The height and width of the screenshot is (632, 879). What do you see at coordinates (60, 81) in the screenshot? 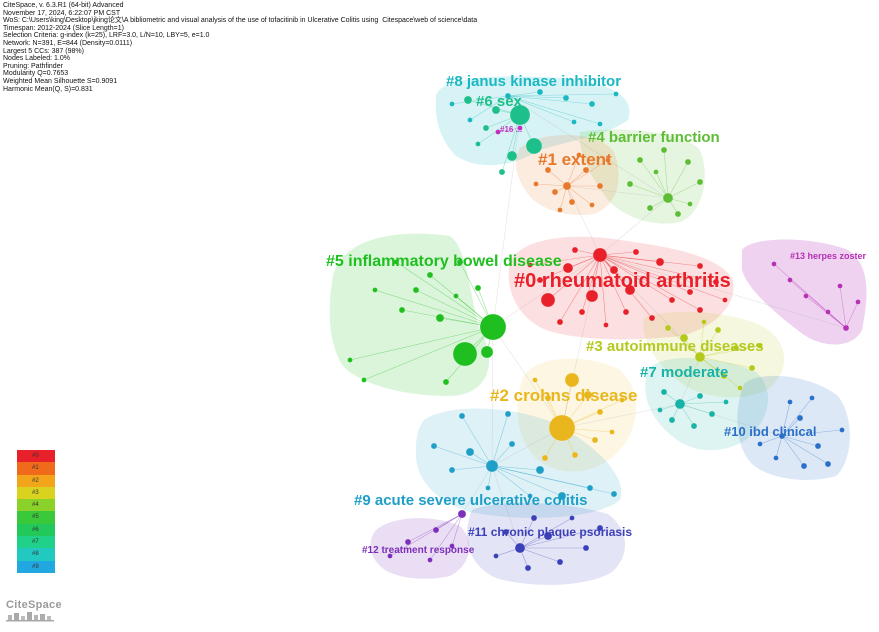
I see `header-line: Weighted Mean Silhouette S=0.9091` at bounding box center [60, 81].